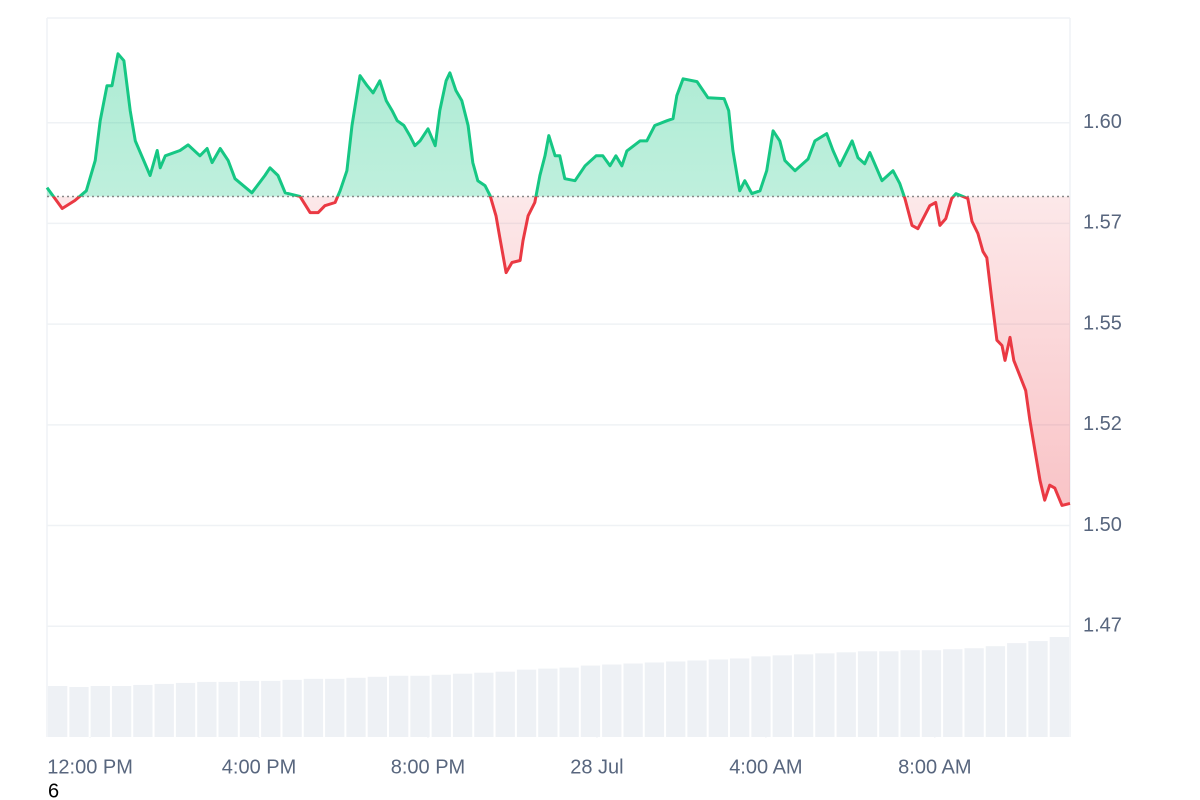  I want to click on price-line-up, so click(506, 124).